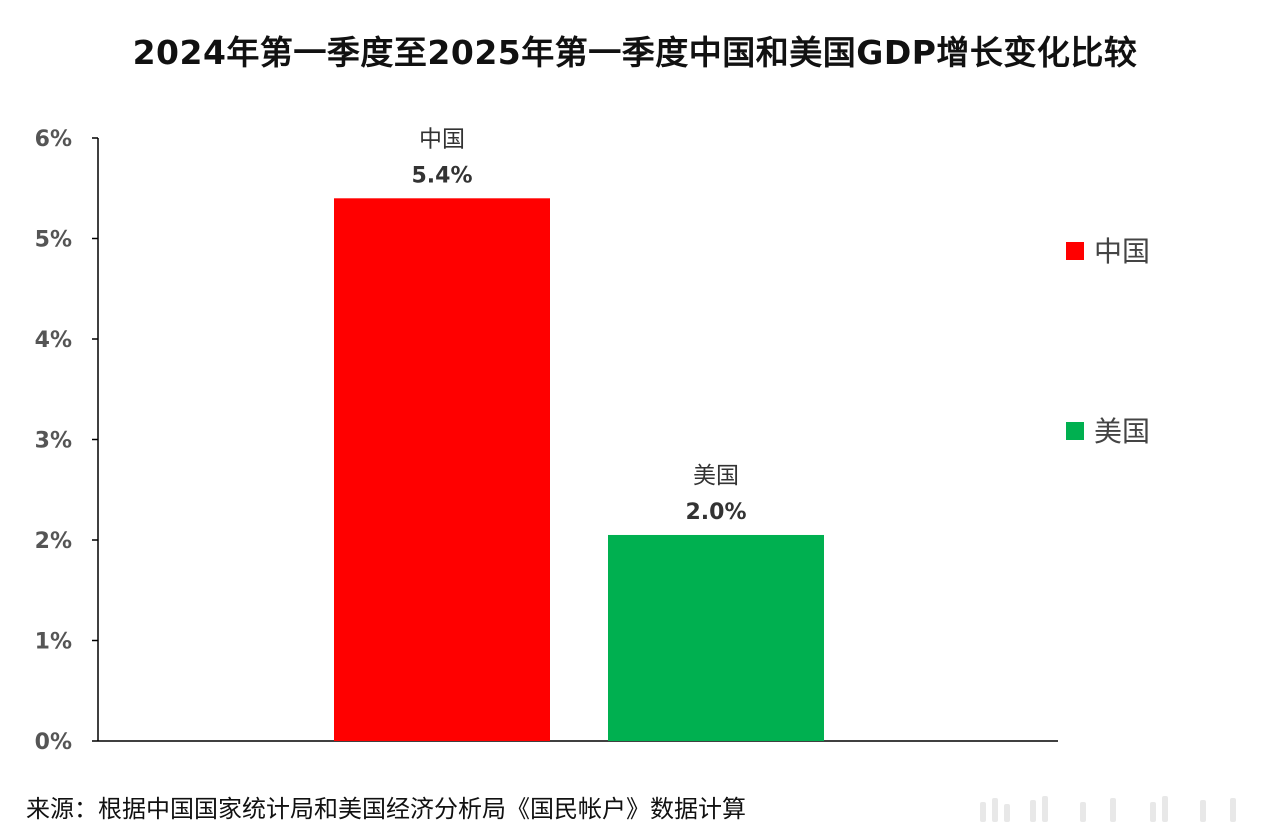  I want to click on bar-category-label: 中国, so click(442, 139).